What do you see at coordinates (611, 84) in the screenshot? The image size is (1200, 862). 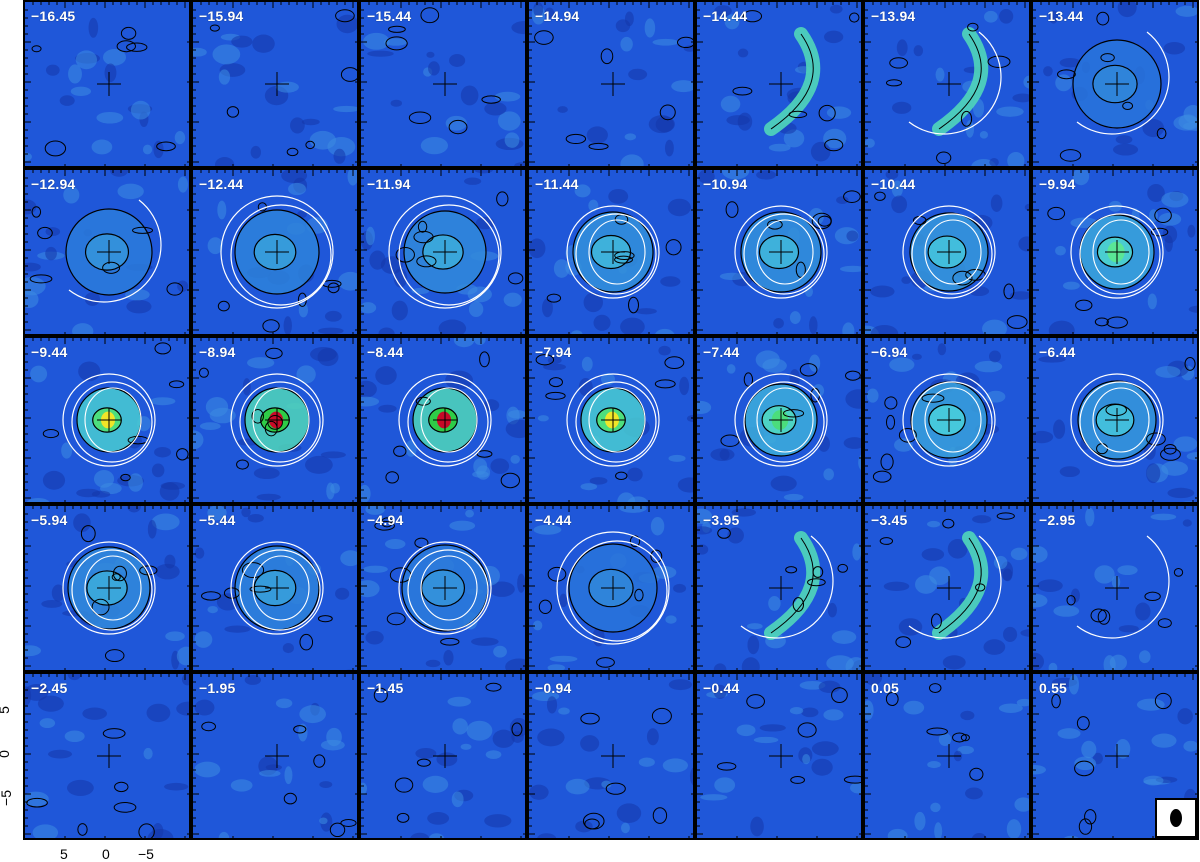 I see `channel-panel: −14.94` at bounding box center [611, 84].